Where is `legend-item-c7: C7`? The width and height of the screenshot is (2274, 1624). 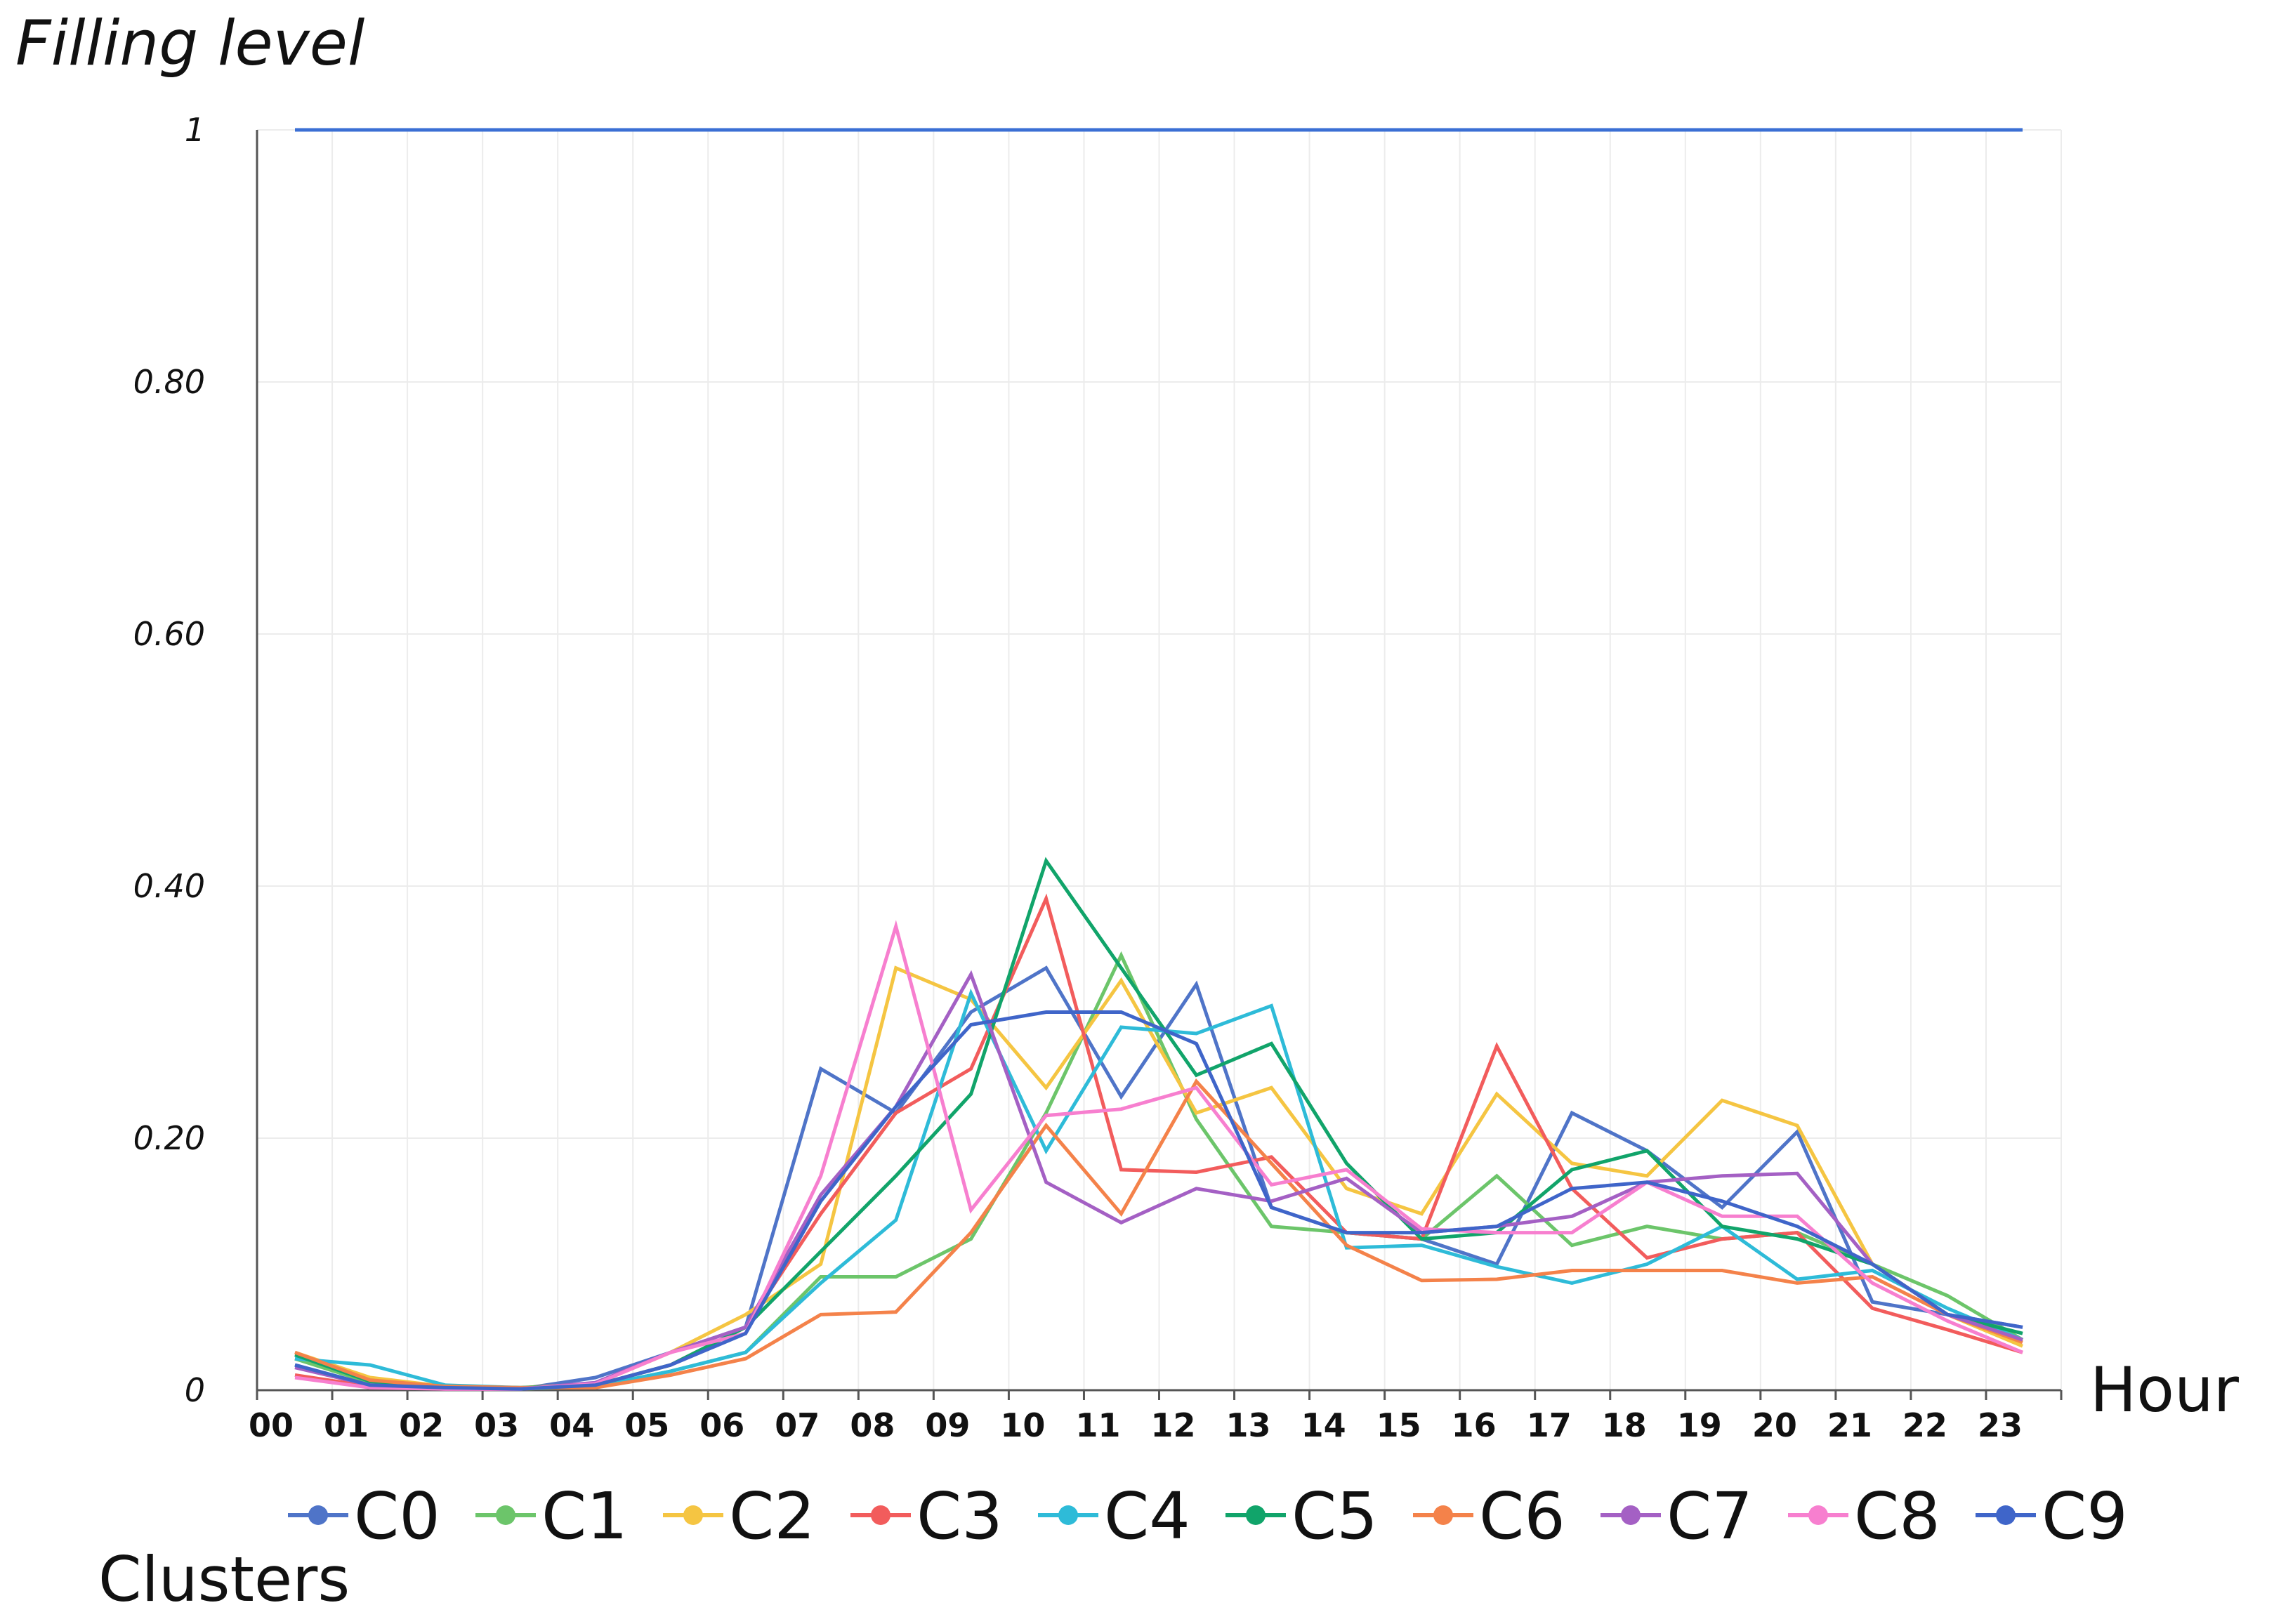
legend-item-c7: C7 is located at coordinates (1677, 1516).